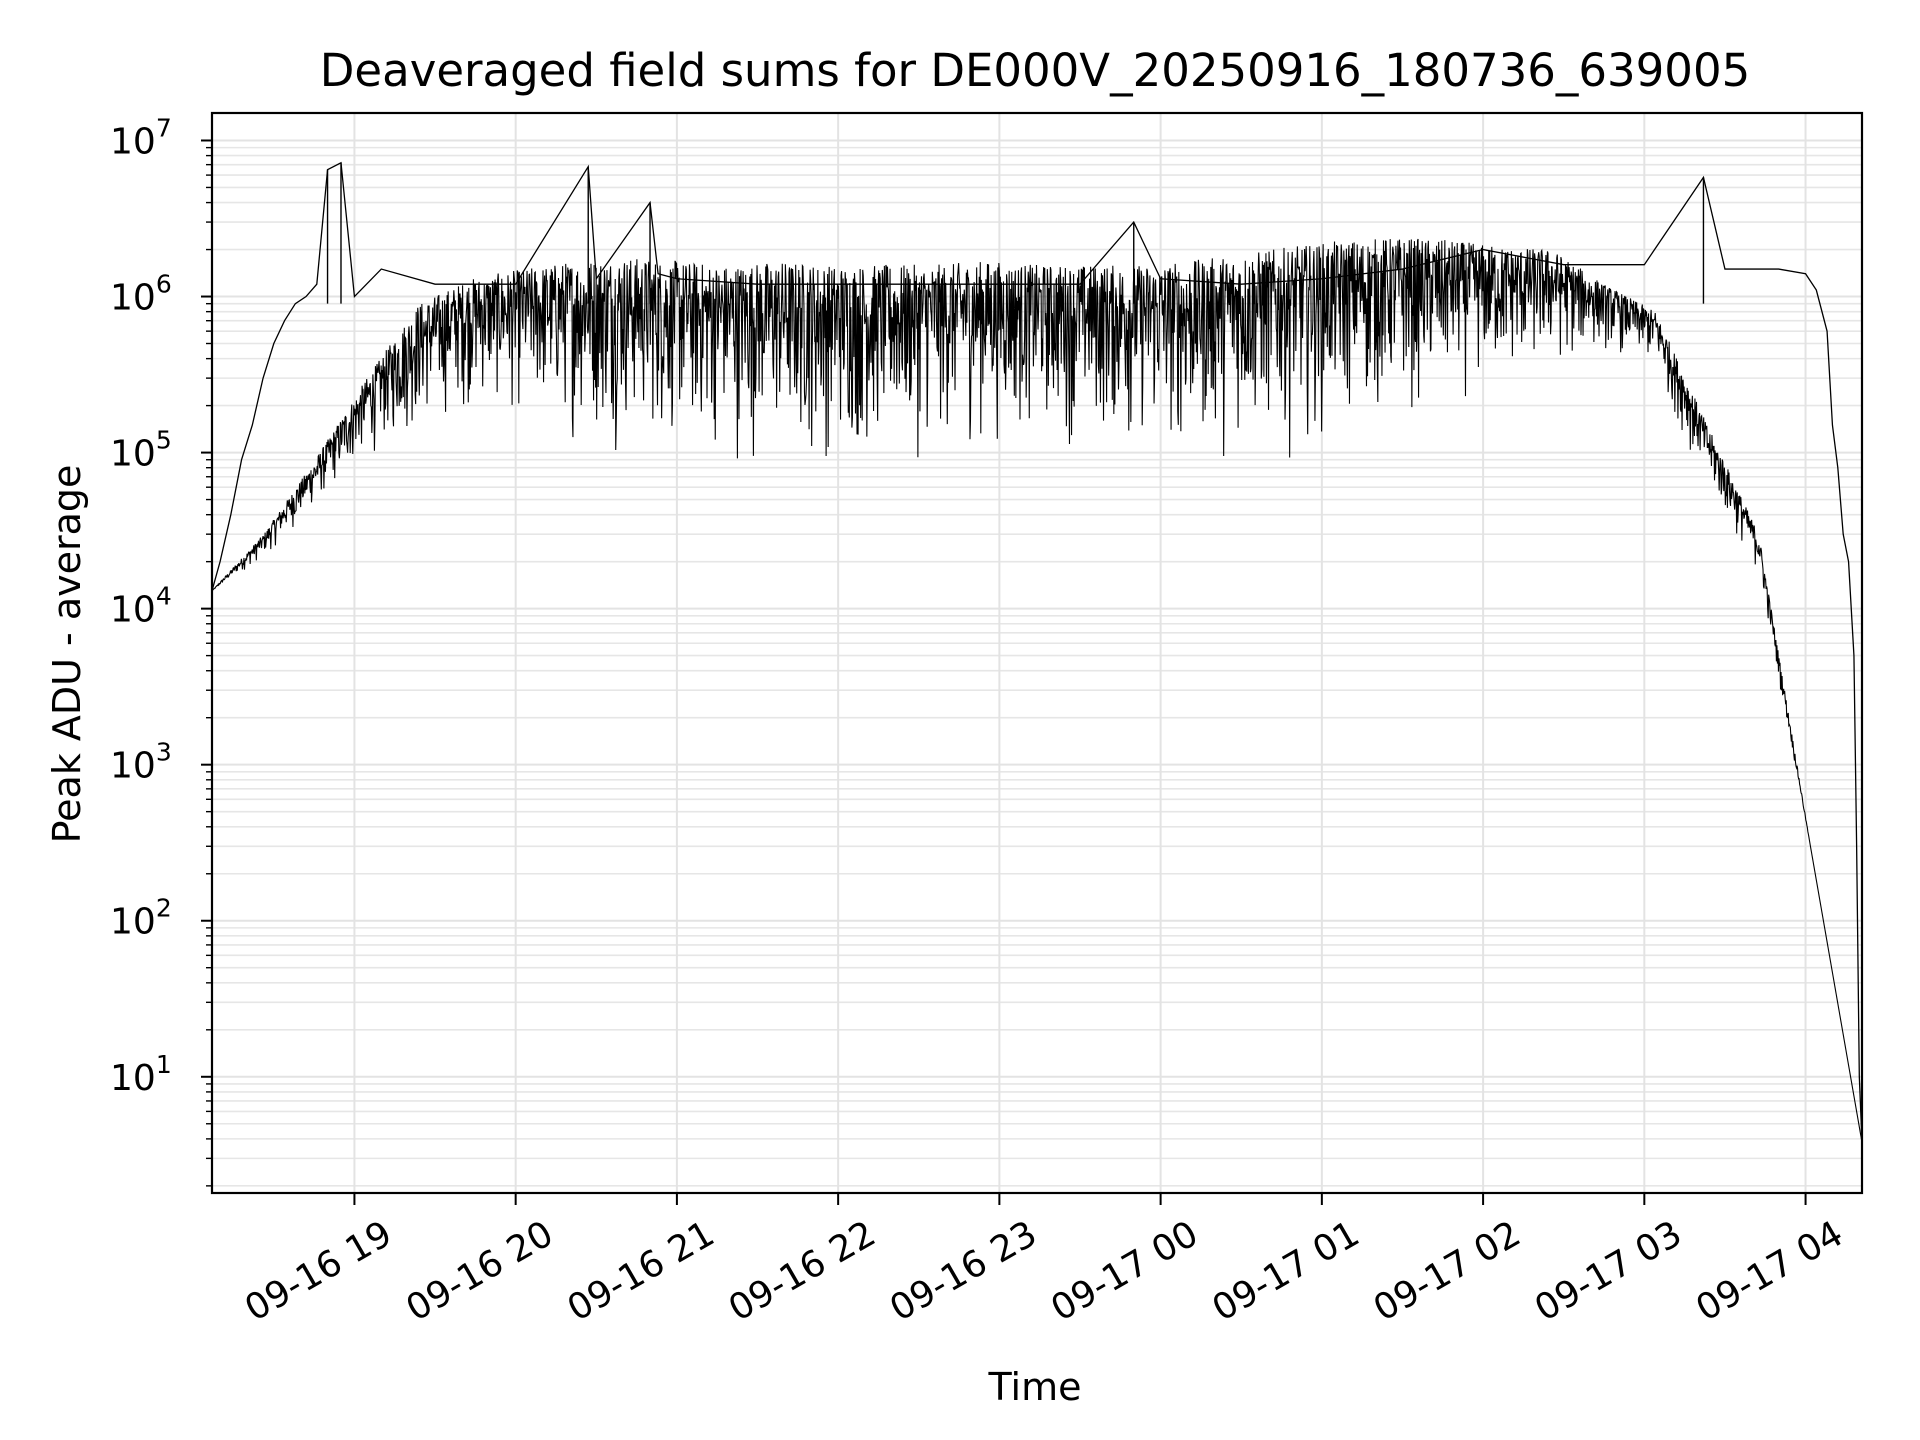 The image size is (1920, 1440). What do you see at coordinates (164, 284) in the screenshot?
I see `y-tick-exponent: 6` at bounding box center [164, 284].